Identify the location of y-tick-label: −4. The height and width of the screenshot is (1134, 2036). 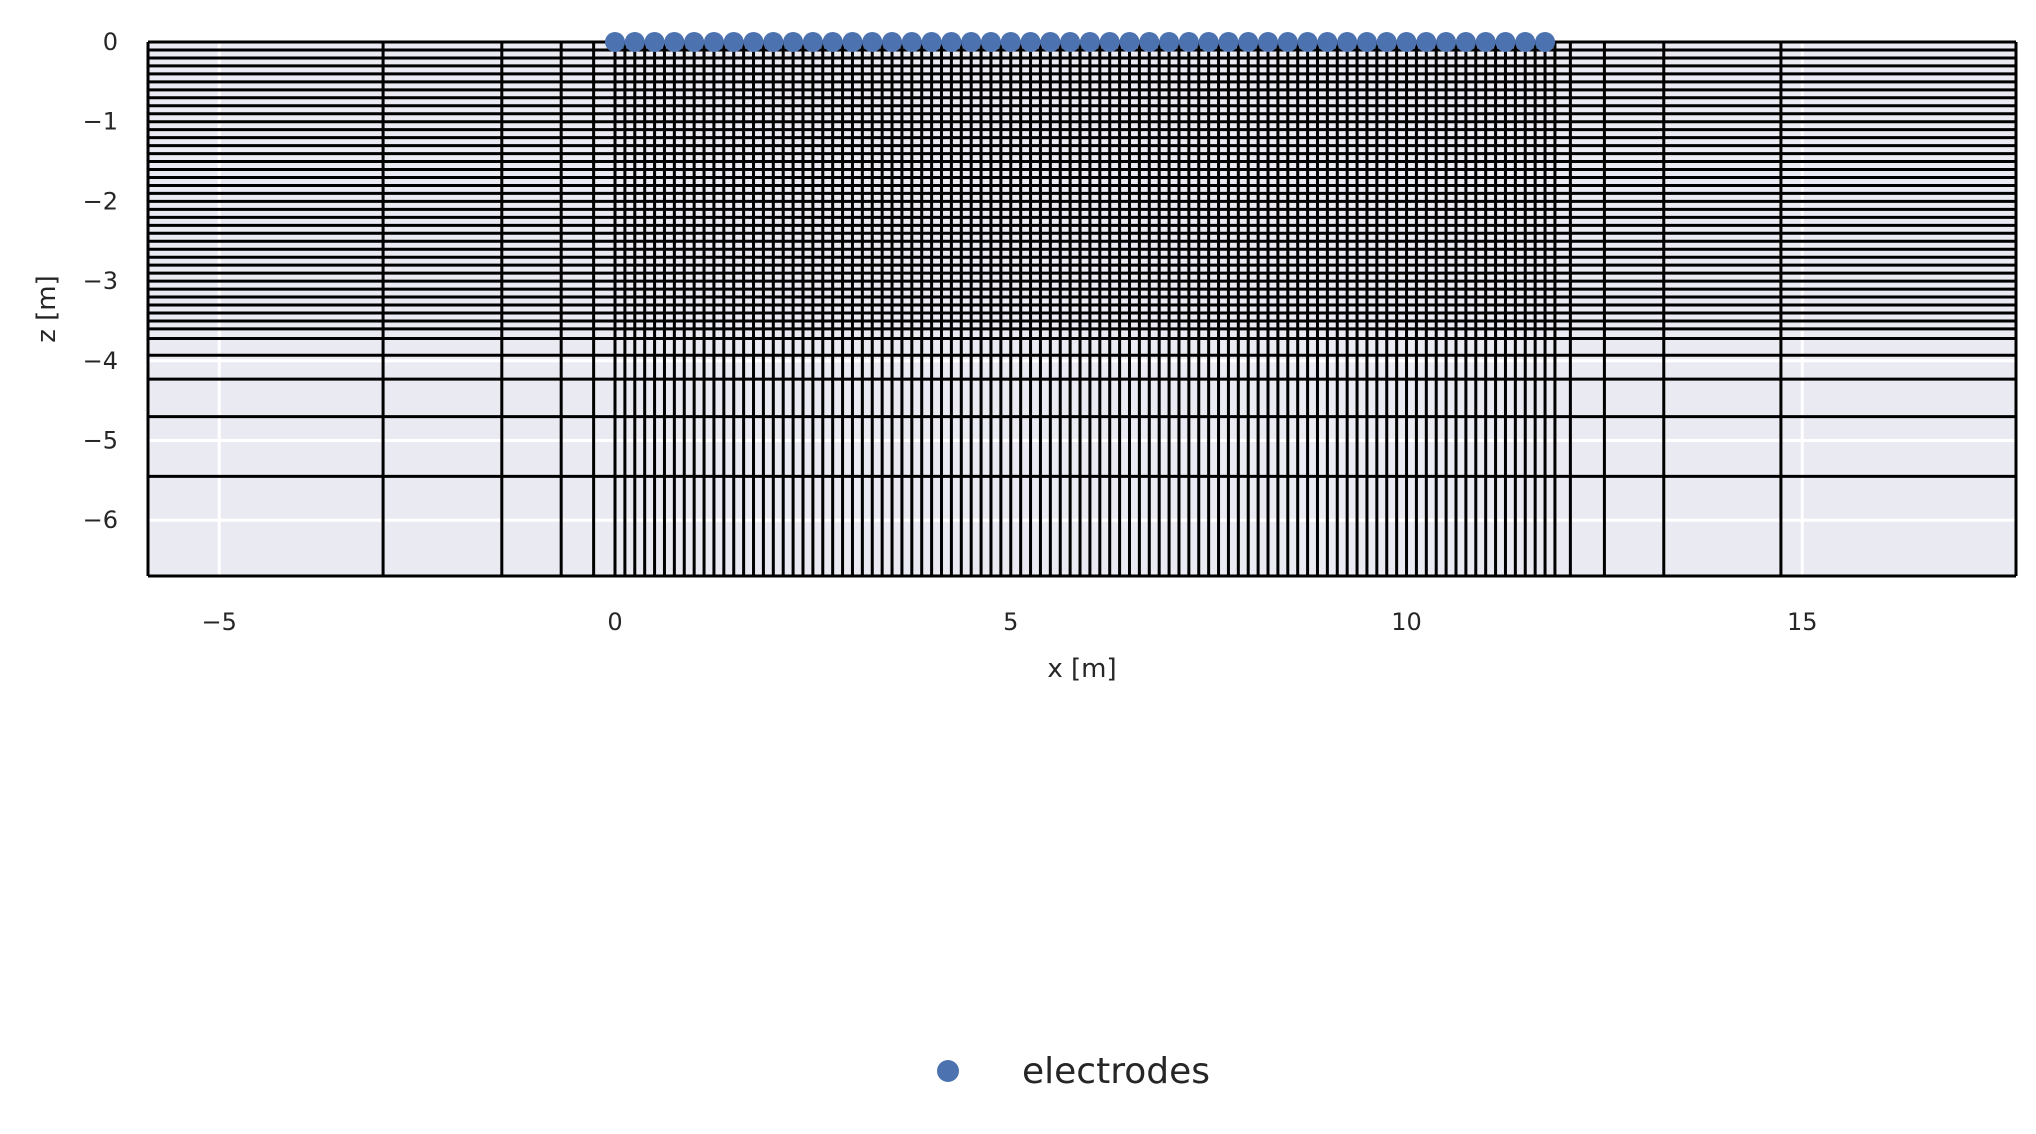
(100, 361).